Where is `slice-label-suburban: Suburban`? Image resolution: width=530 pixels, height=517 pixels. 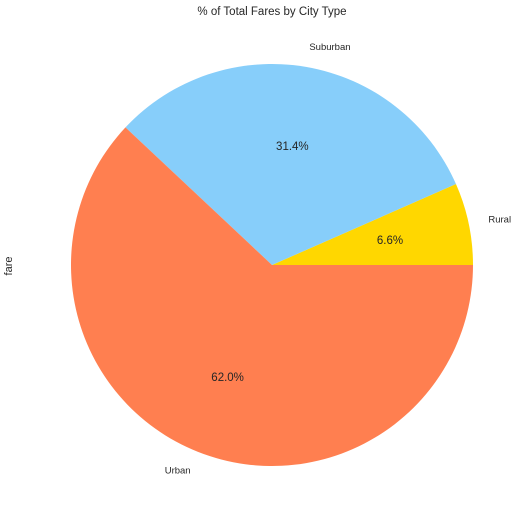
slice-label-suburban: Suburban is located at coordinates (329, 47).